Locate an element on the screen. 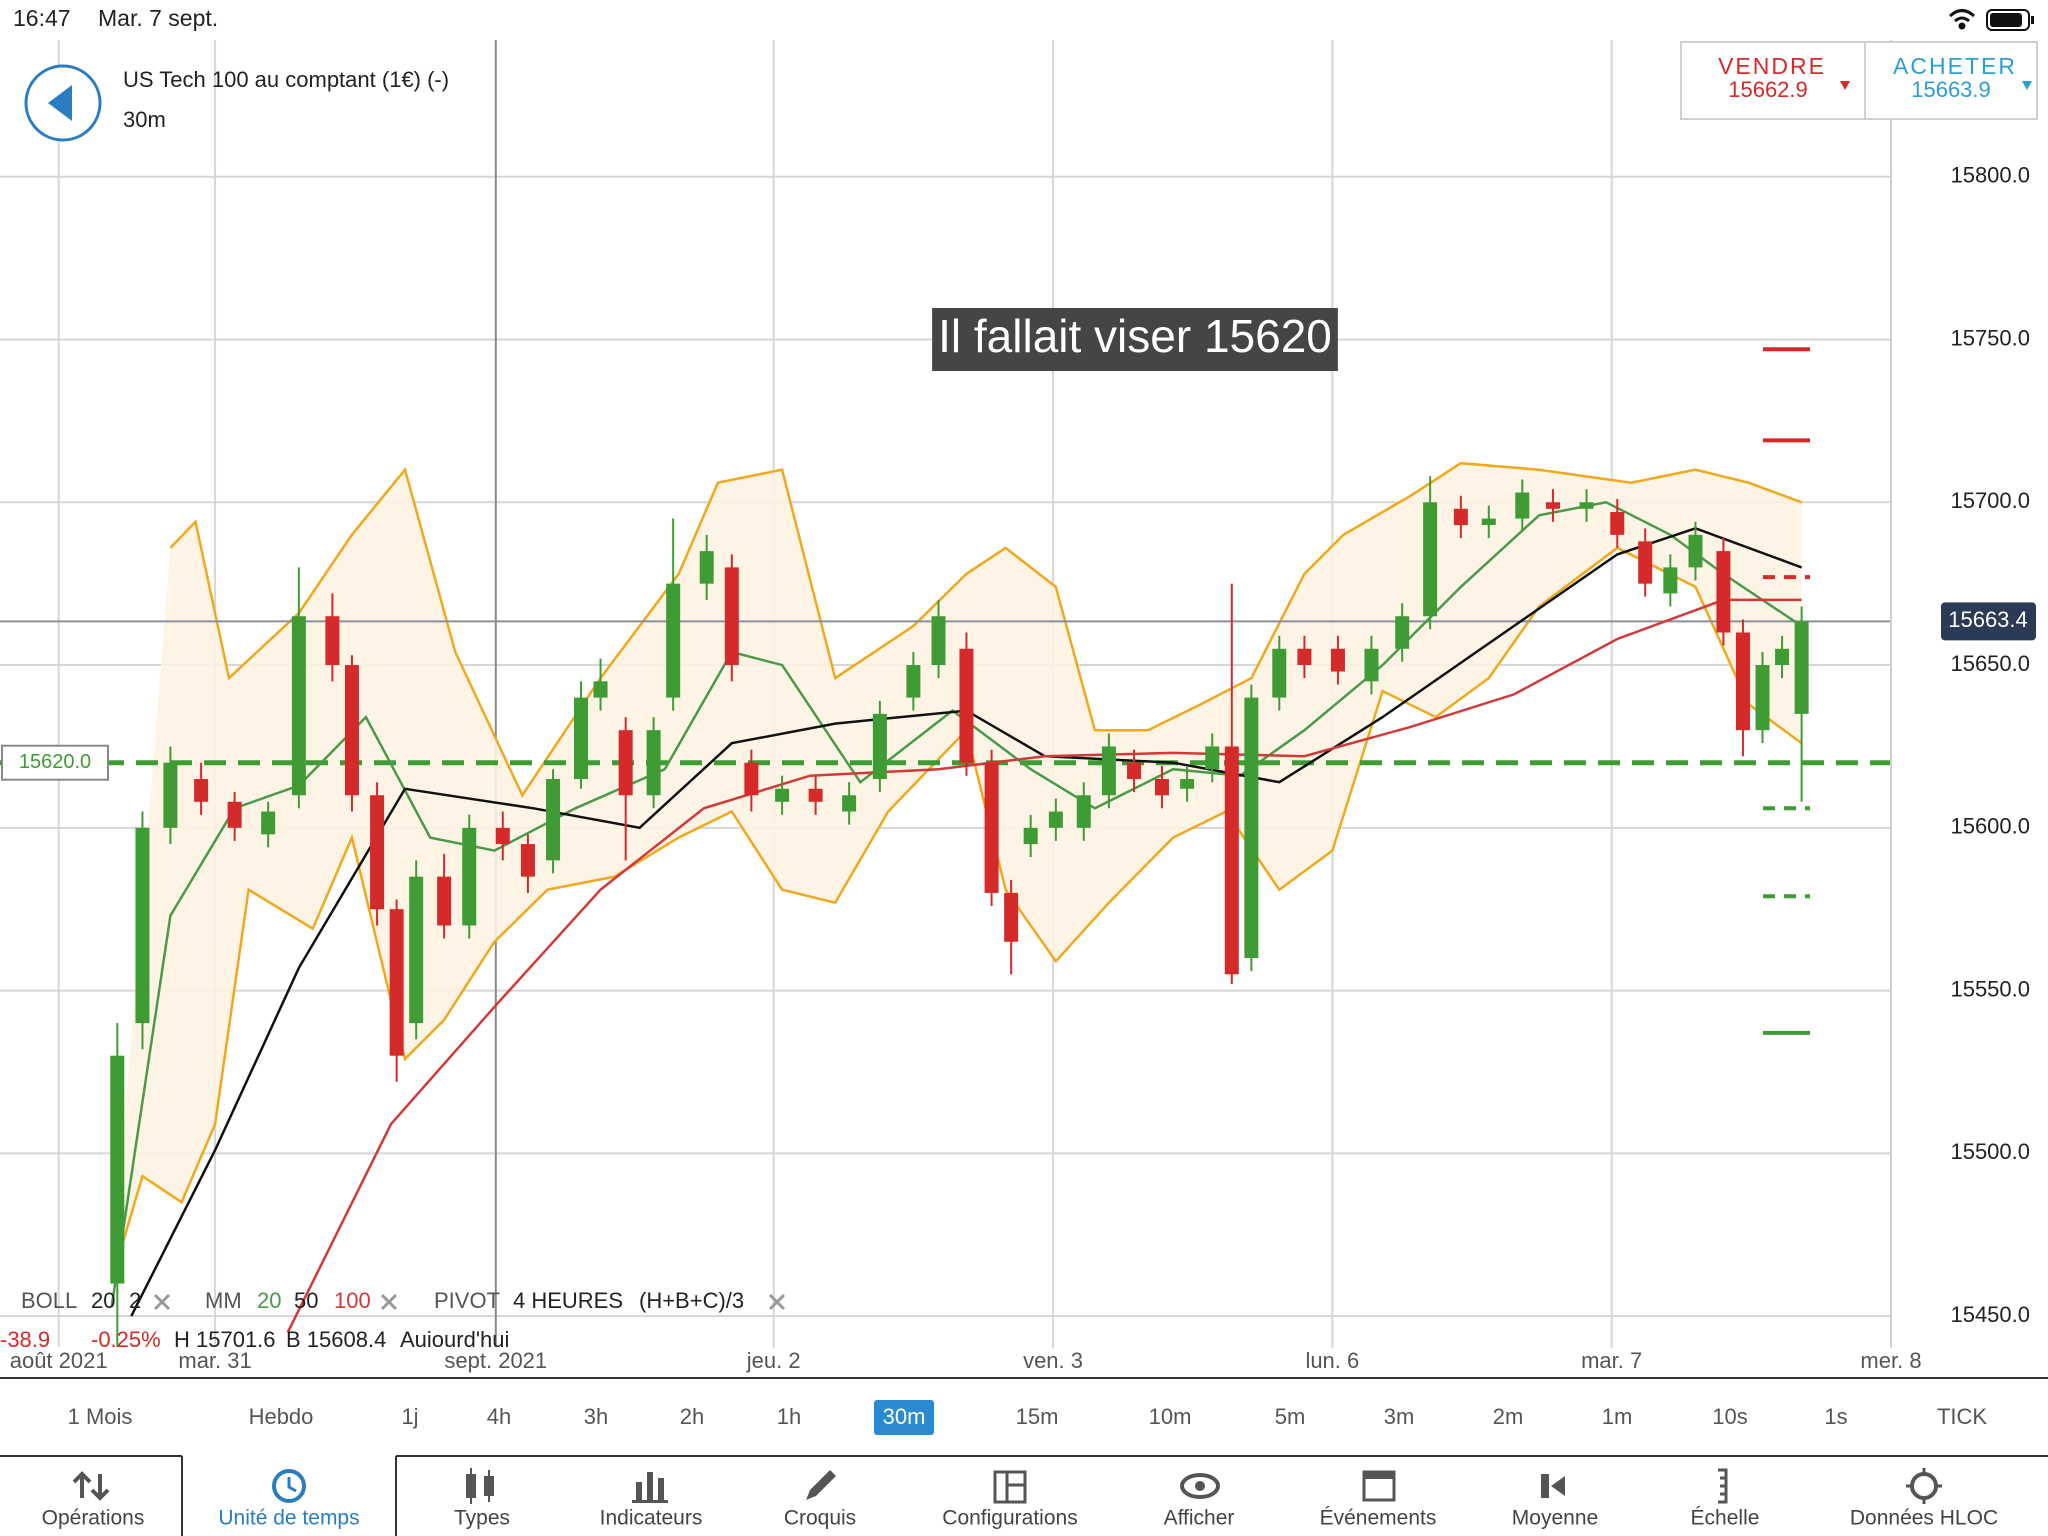  x-tick-label: mar. 7 is located at coordinates (1611, 1360).